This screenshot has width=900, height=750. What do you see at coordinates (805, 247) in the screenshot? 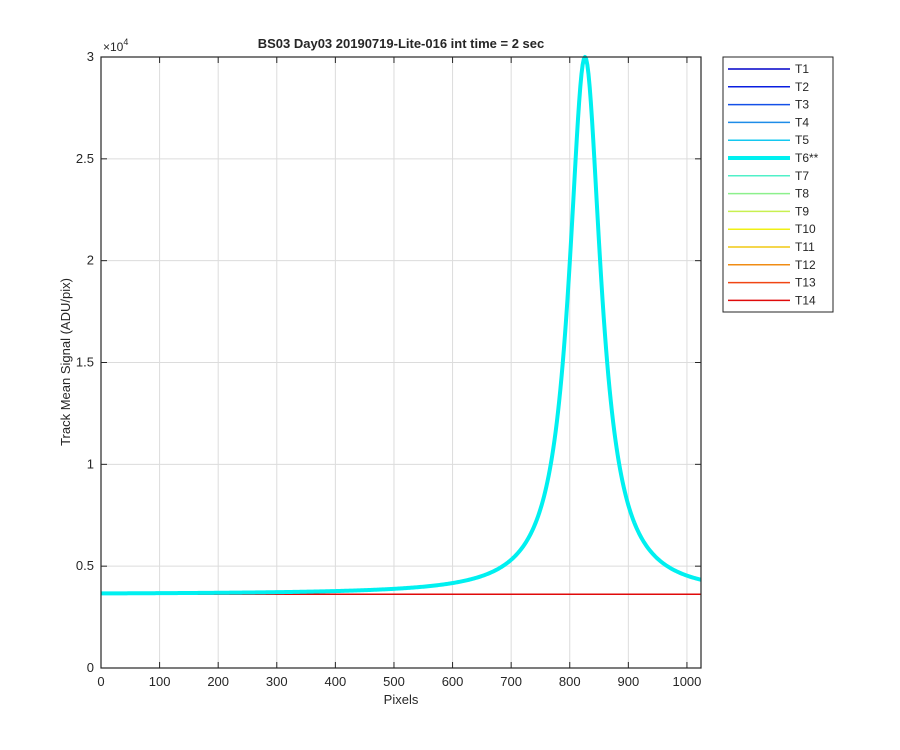
I see `legend-label: T11` at bounding box center [805, 247].